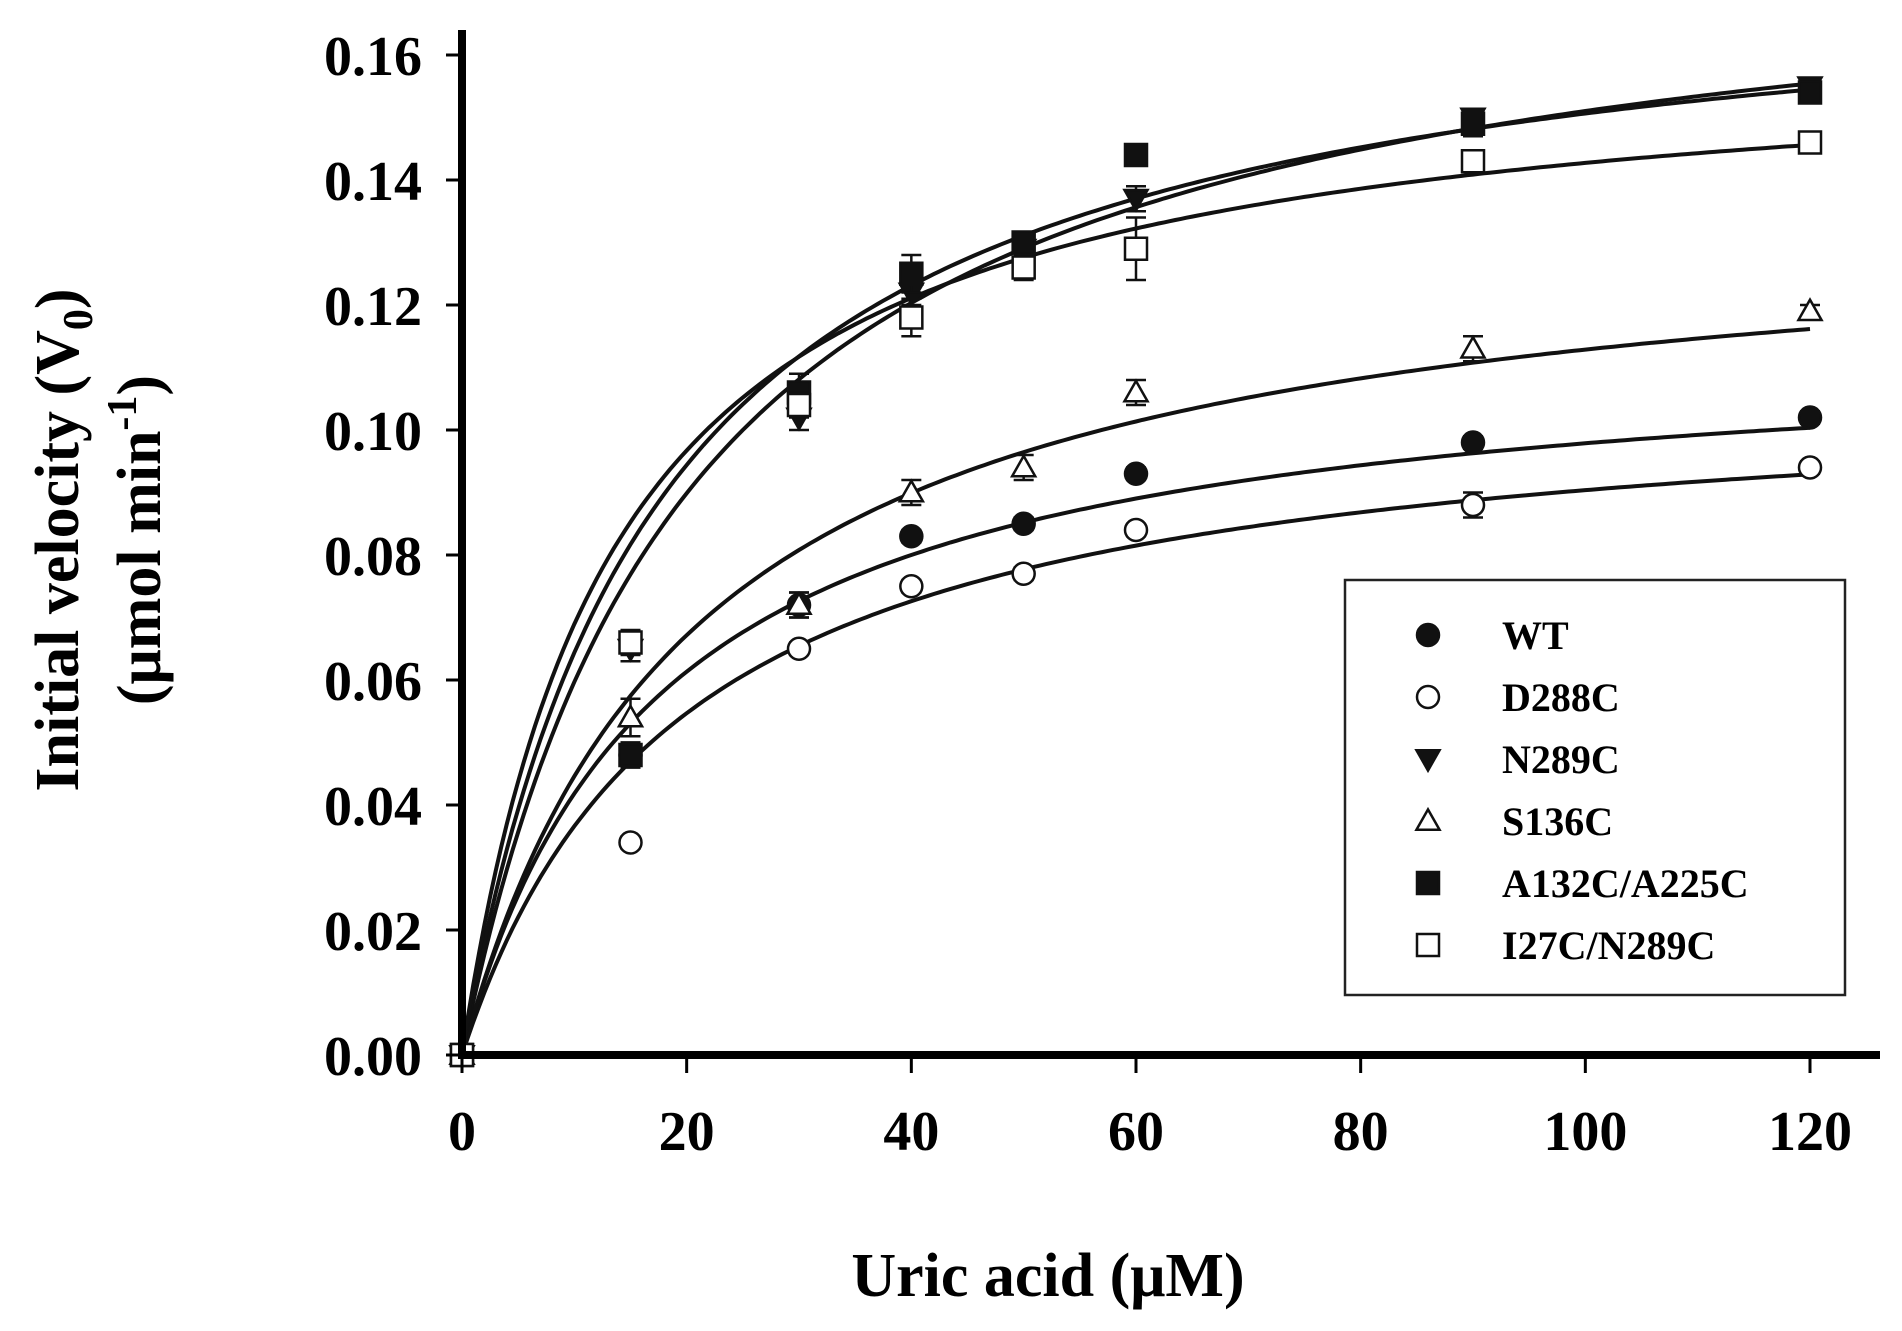 This screenshot has width=1902, height=1331. I want to click on legend-box, so click(1595, 787).